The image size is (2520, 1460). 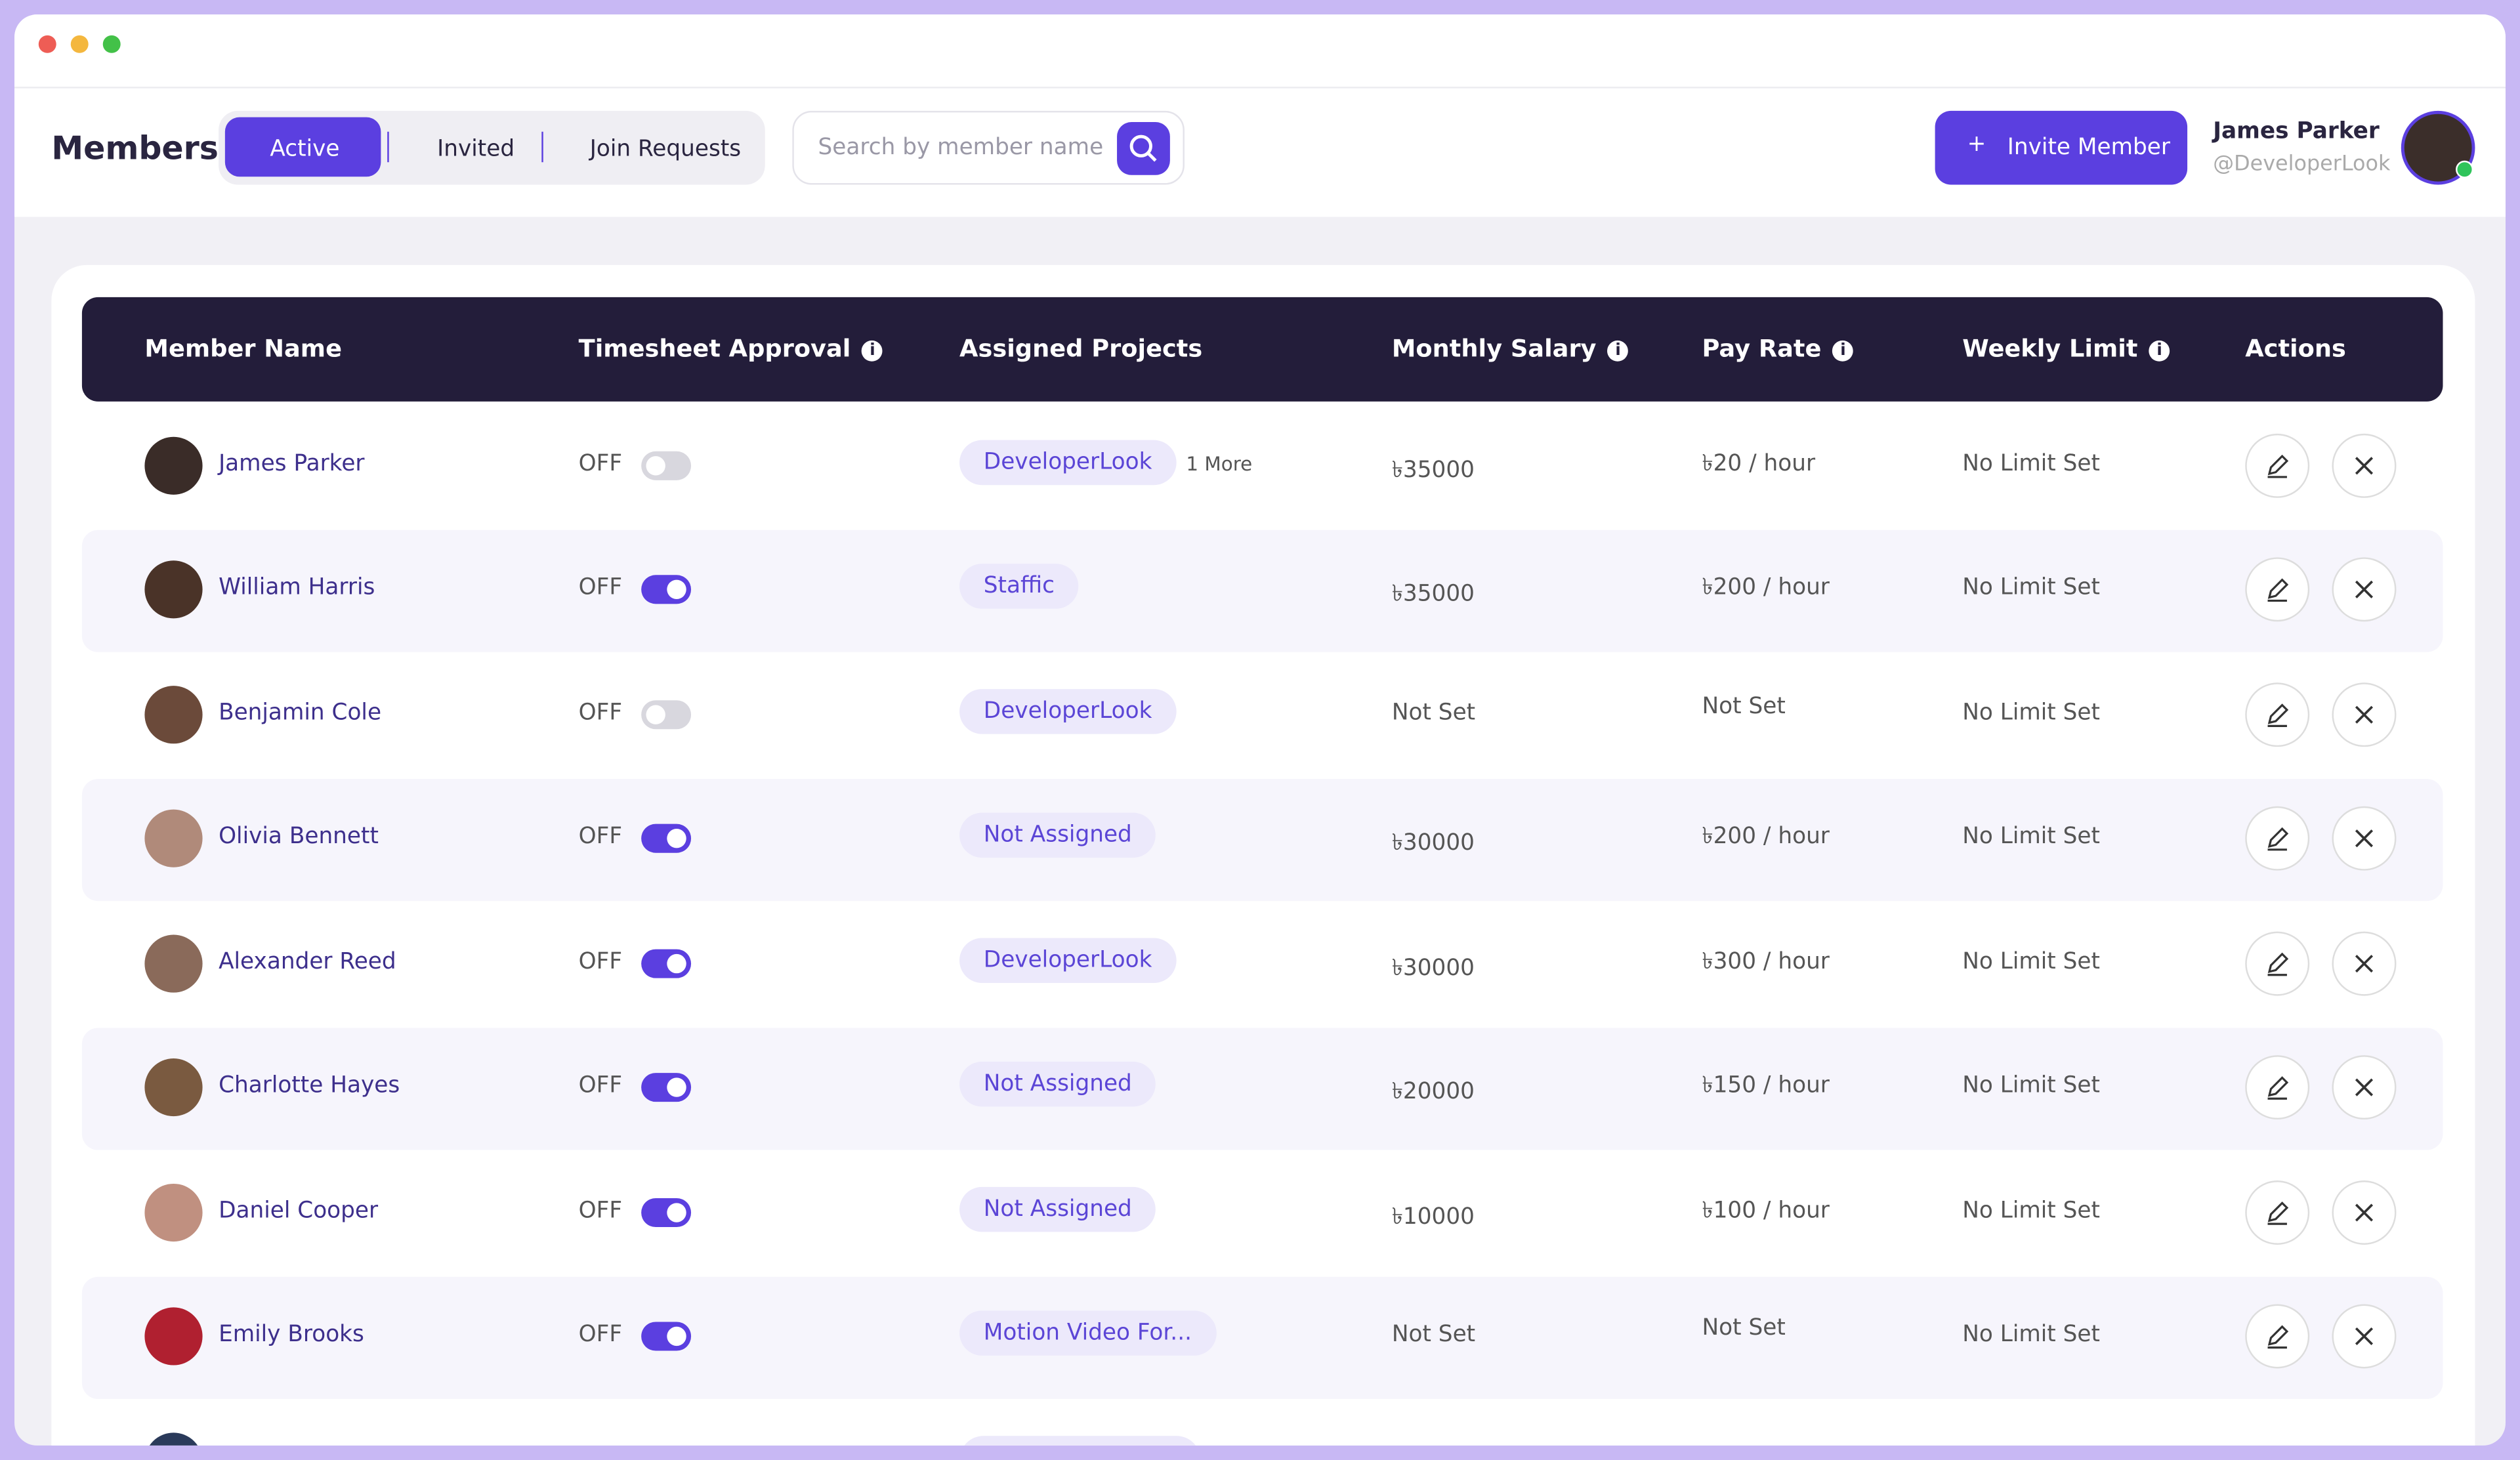 What do you see at coordinates (291, 1335) in the screenshot?
I see `member-name: Emily Brooks` at bounding box center [291, 1335].